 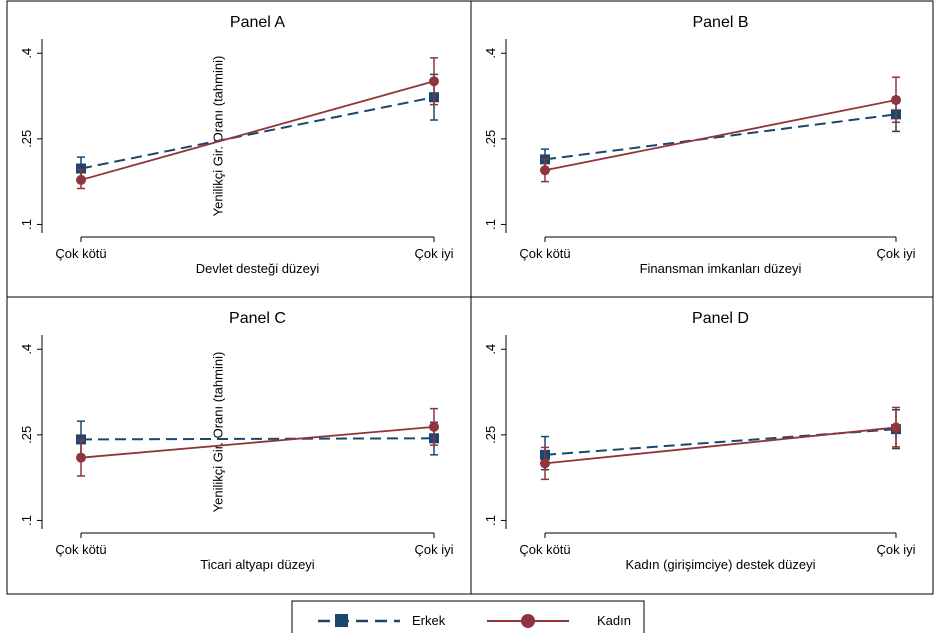 I want to click on legend: Erkek Kadın, so click(x=468, y=616).